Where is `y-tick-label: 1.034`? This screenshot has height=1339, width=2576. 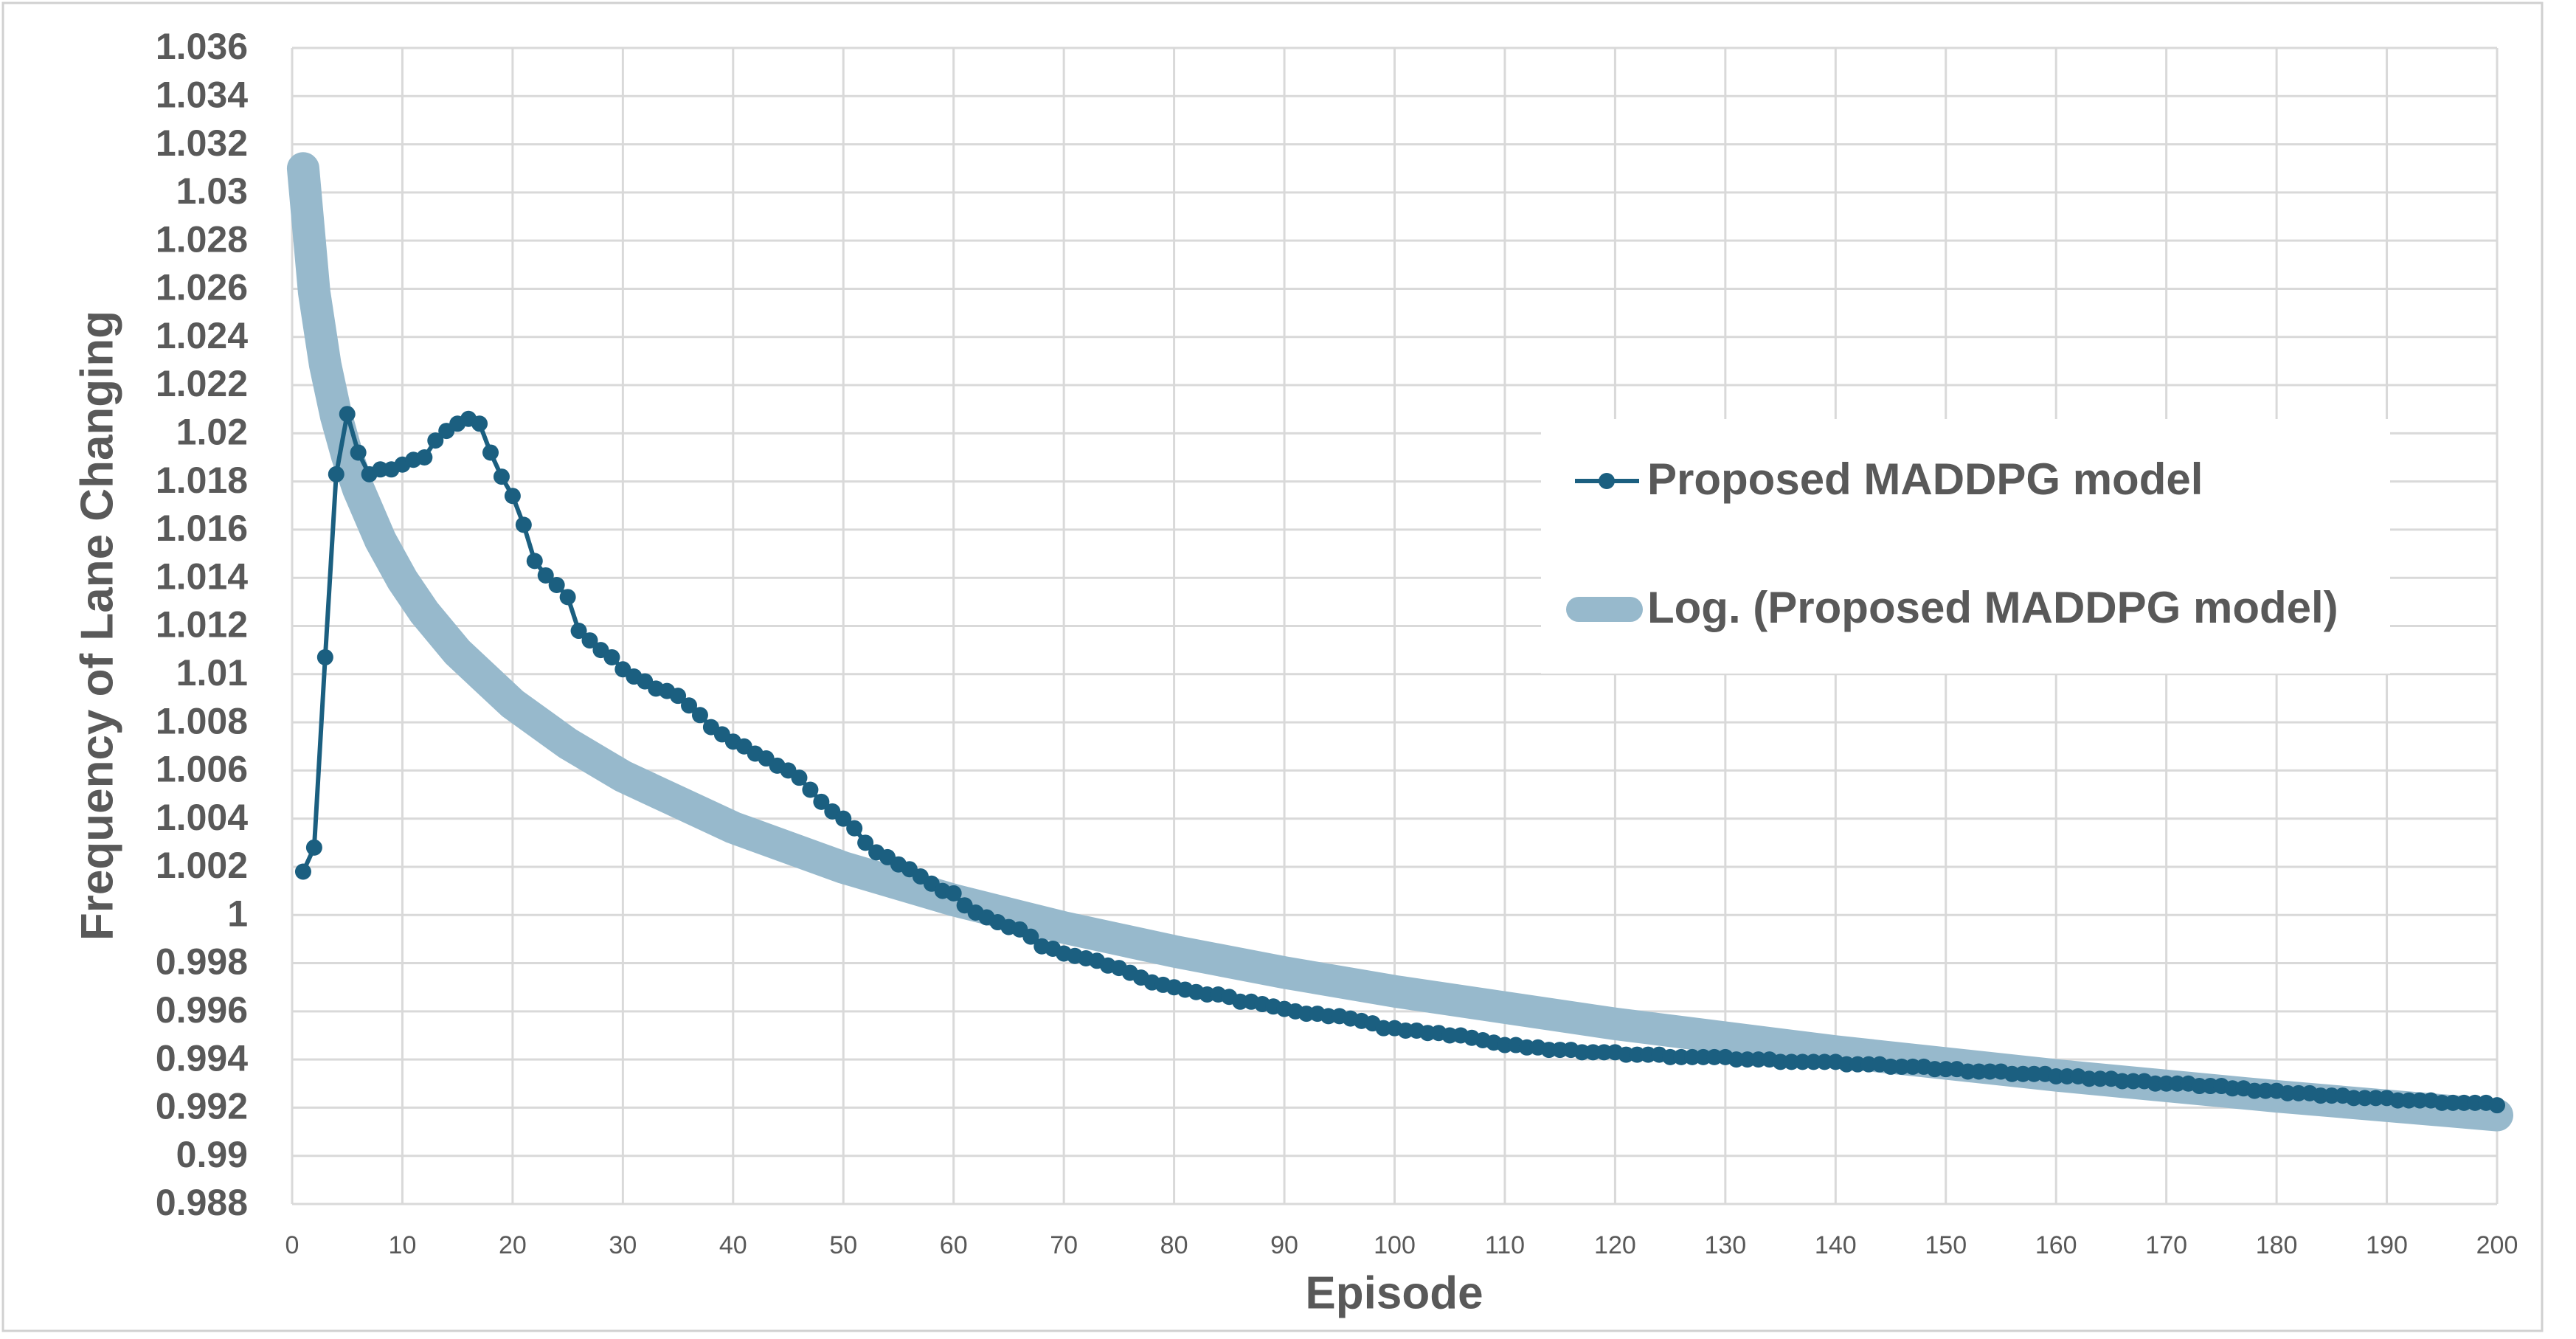 y-tick-label: 1.034 is located at coordinates (202, 94).